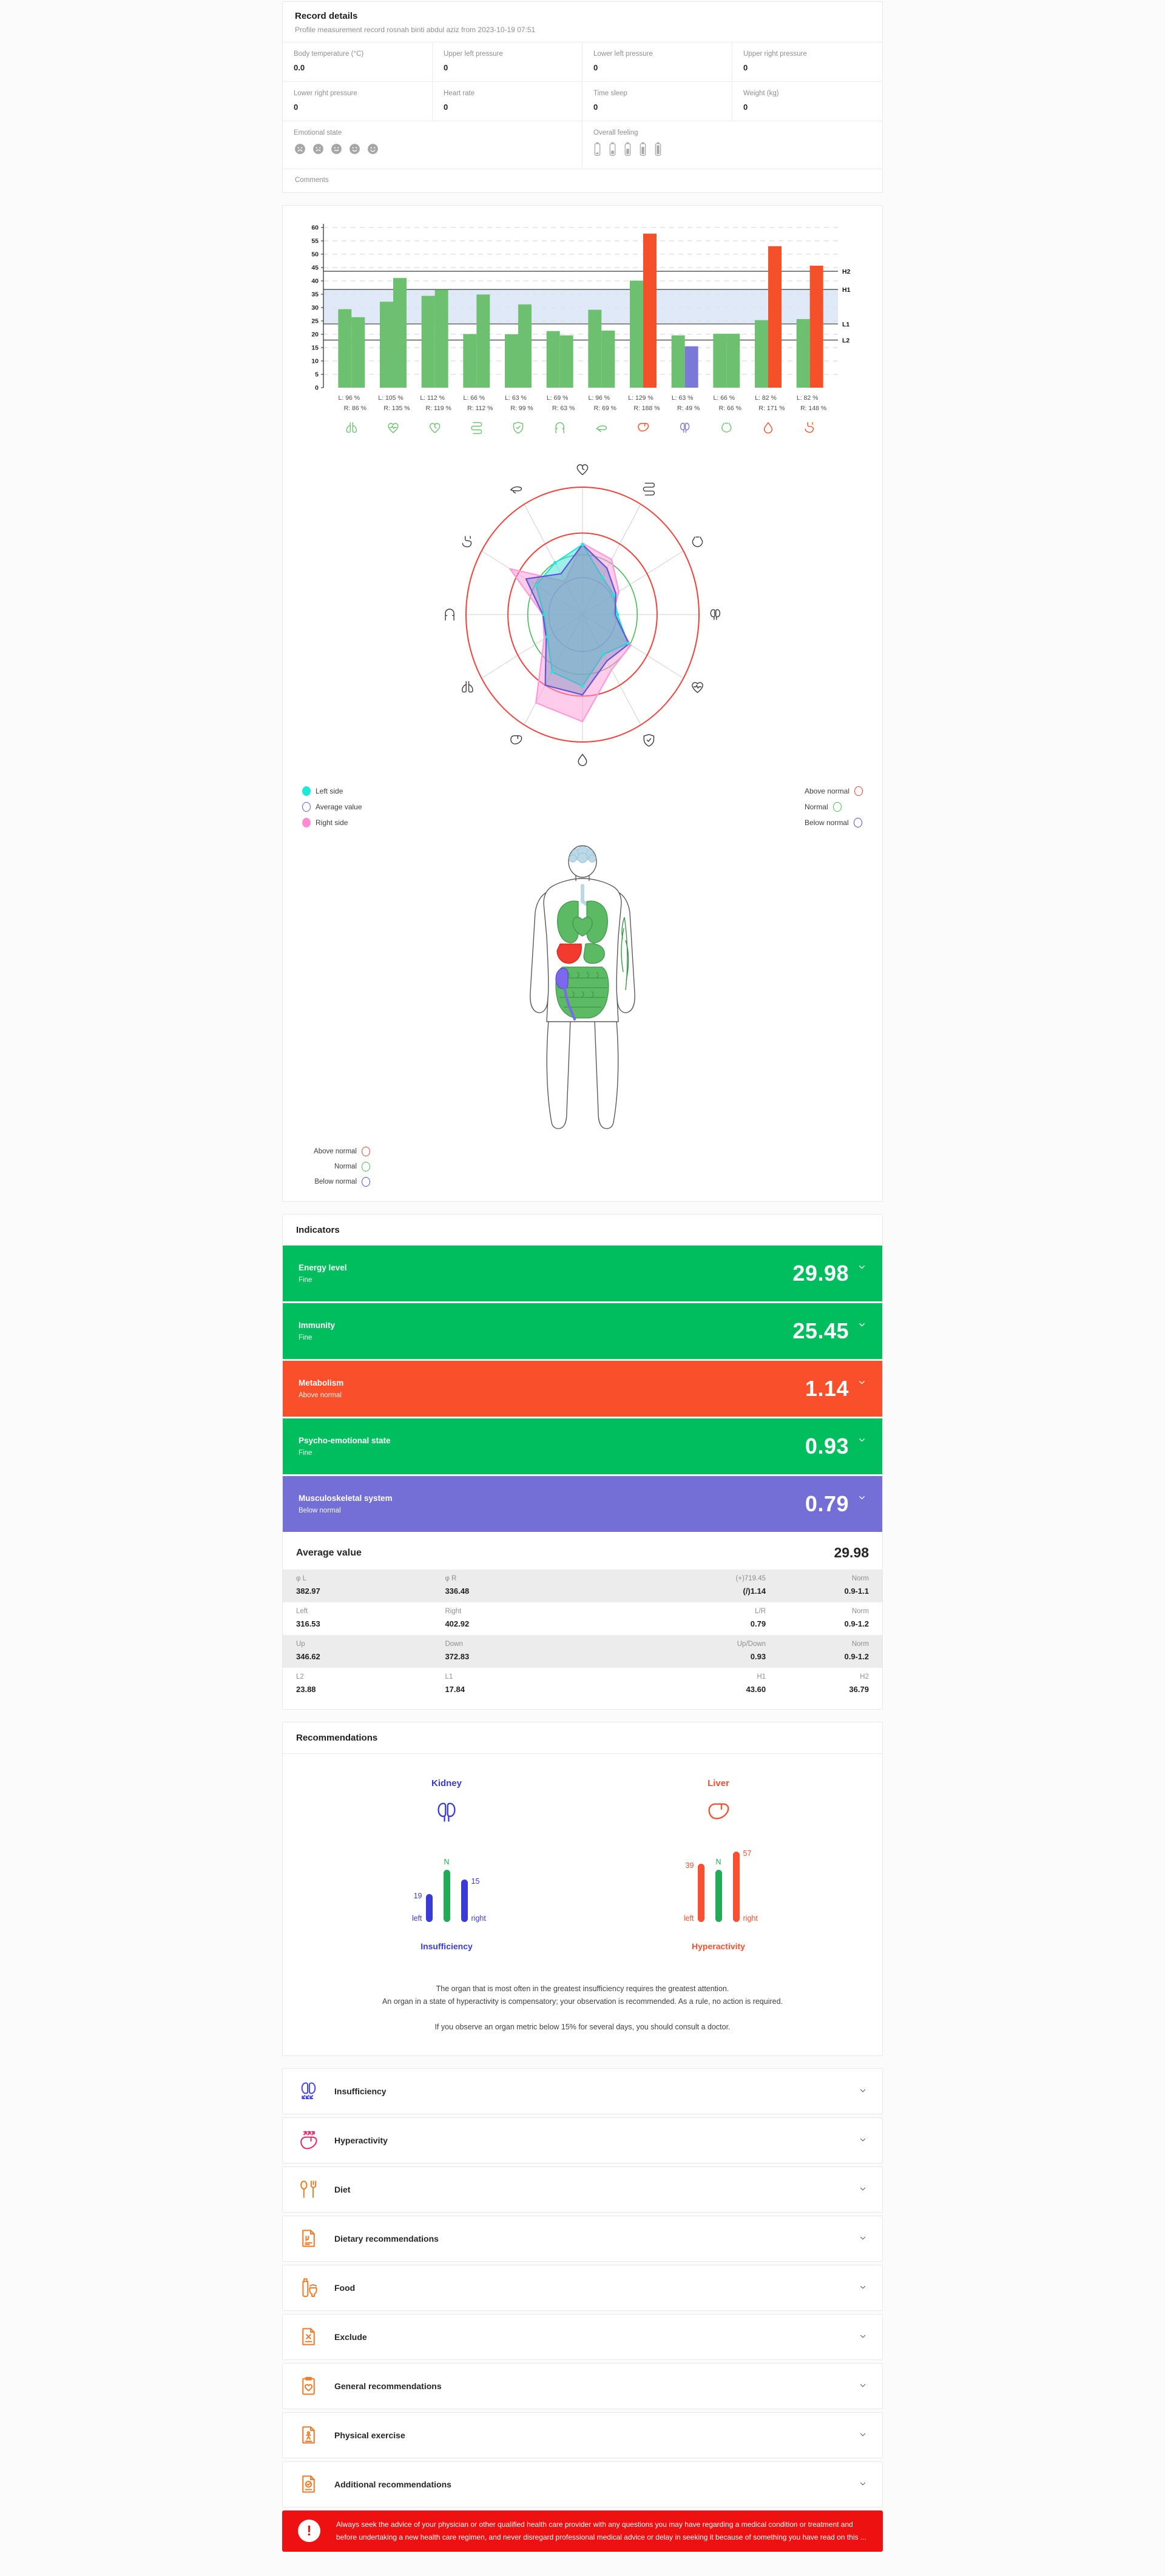  Describe the element at coordinates (732, 151) in the screenshot. I see `overall-feeling-rating` at that location.